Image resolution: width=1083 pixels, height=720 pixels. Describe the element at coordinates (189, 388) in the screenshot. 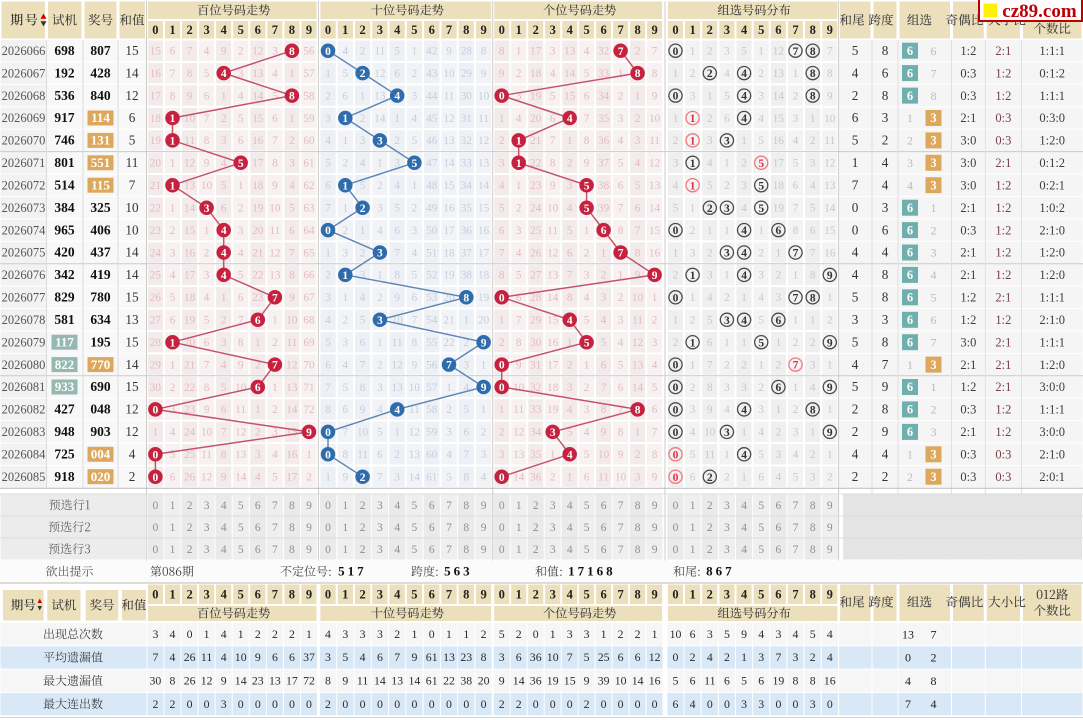

I see `svg-text: 22` at that location.